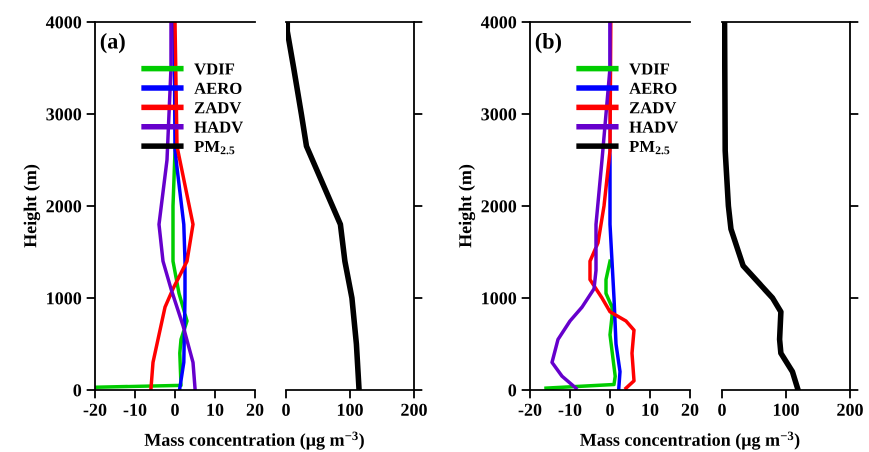 The width and height of the screenshot is (869, 452). What do you see at coordinates (548, 43) in the screenshot?
I see `annotation: (b)` at bounding box center [548, 43].